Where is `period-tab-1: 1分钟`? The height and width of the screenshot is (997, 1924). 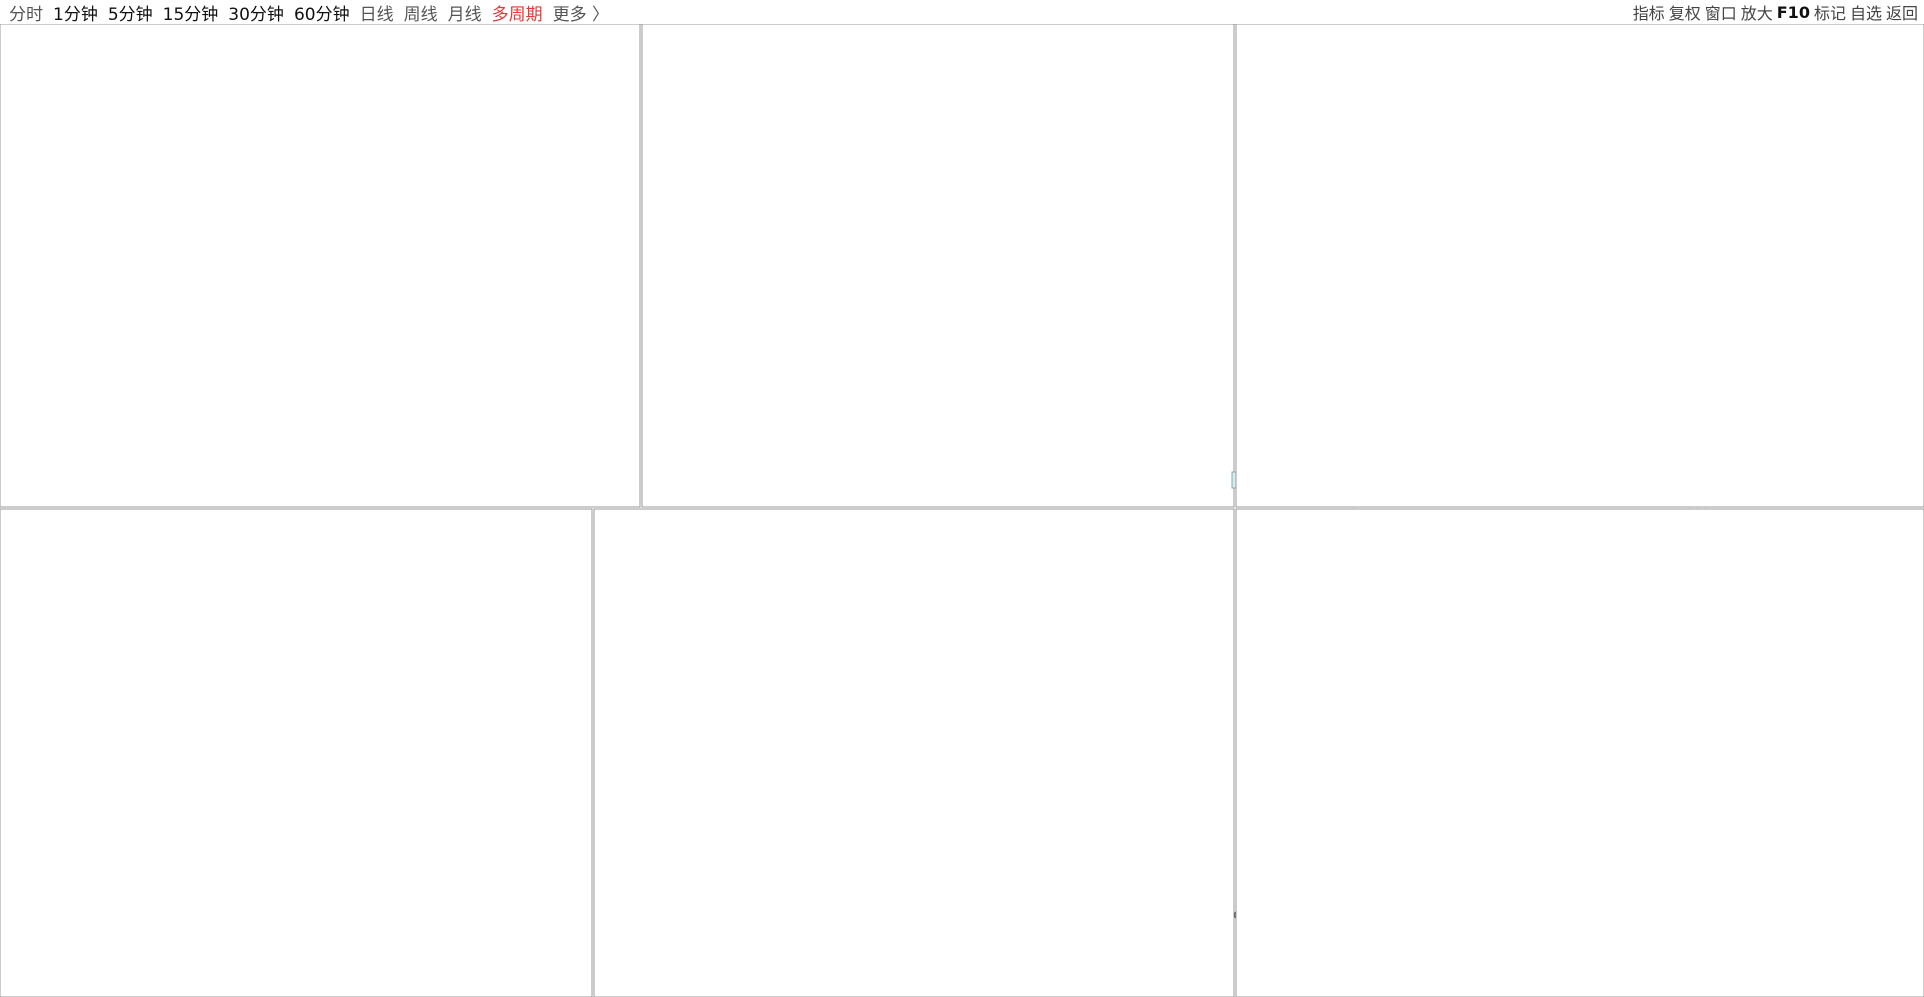 period-tab-1: 1分钟 is located at coordinates (75, 14).